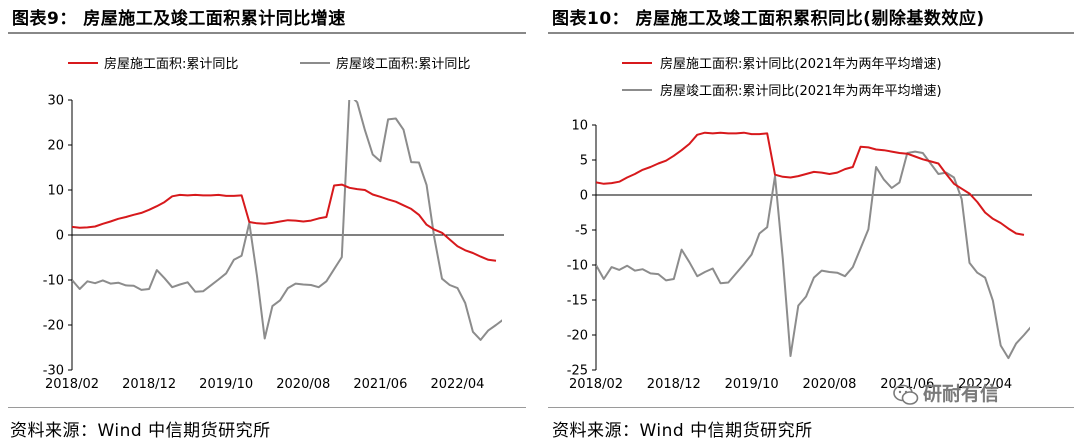 The width and height of the screenshot is (1080, 443). What do you see at coordinates (801, 91) in the screenshot?
I see `legend2-gray-label: 房屋竣工面积:累计同比(2021年为两年平均增速)` at bounding box center [801, 91].